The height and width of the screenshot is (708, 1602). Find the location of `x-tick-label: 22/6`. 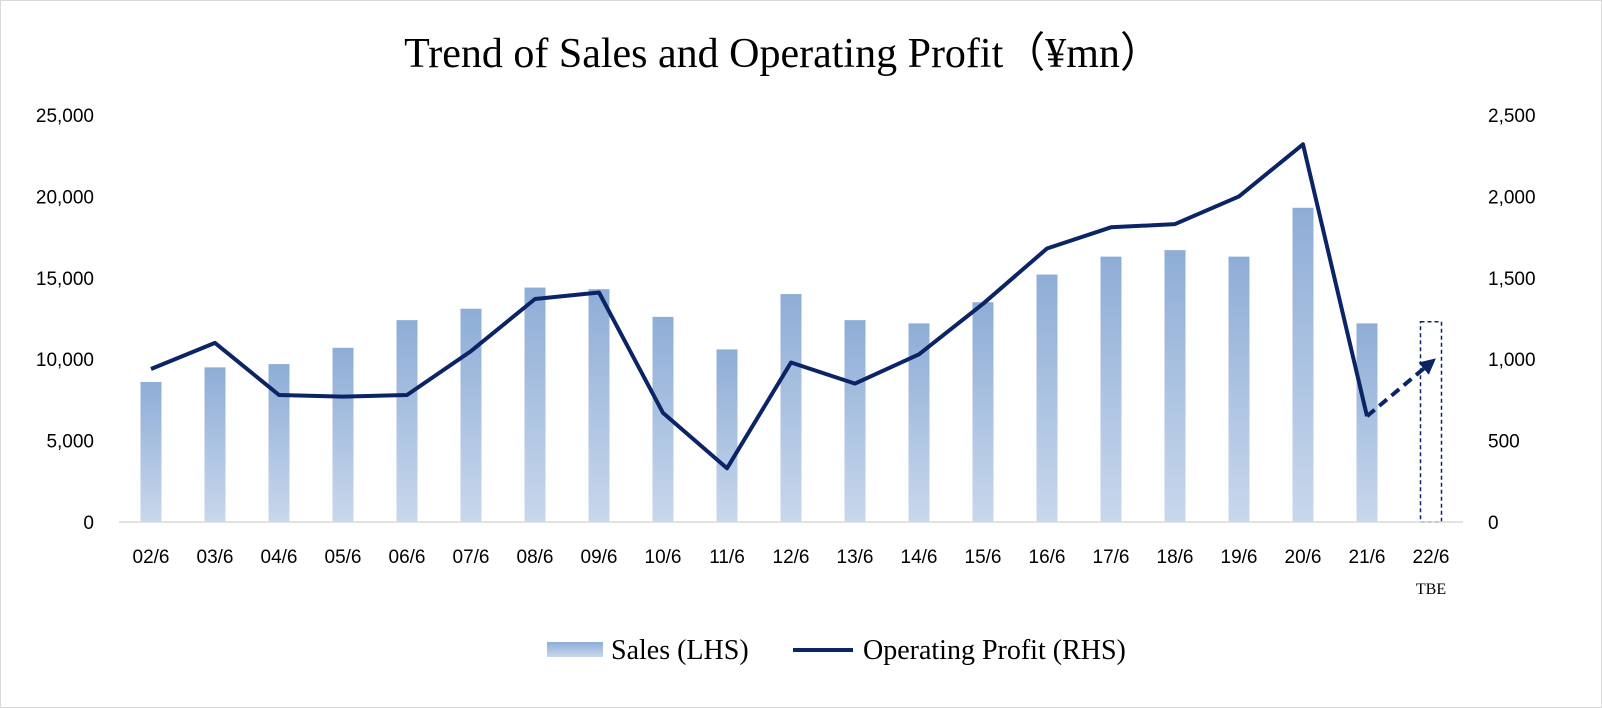

x-tick-label: 22/6 is located at coordinates (1431, 557).